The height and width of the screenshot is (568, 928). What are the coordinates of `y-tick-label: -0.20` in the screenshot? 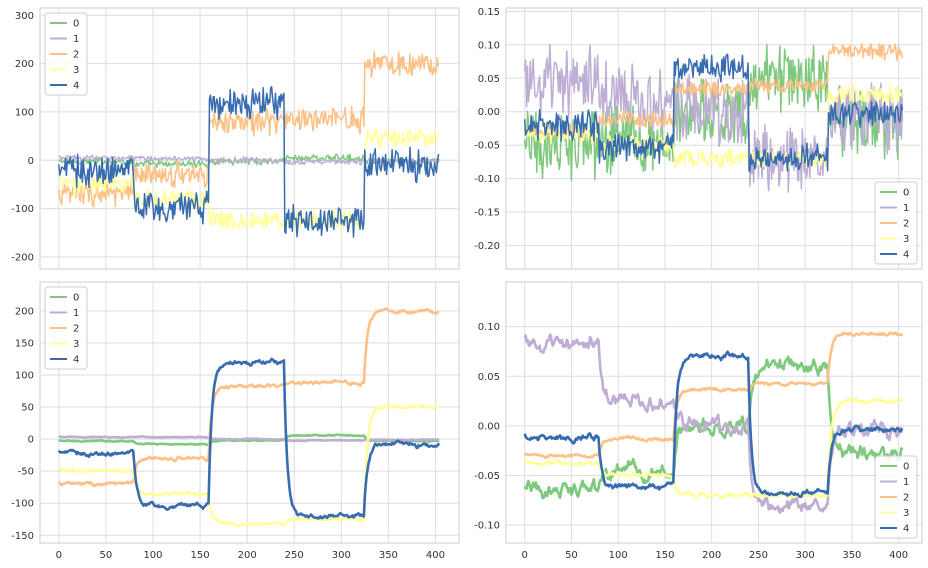 It's located at (487, 246).